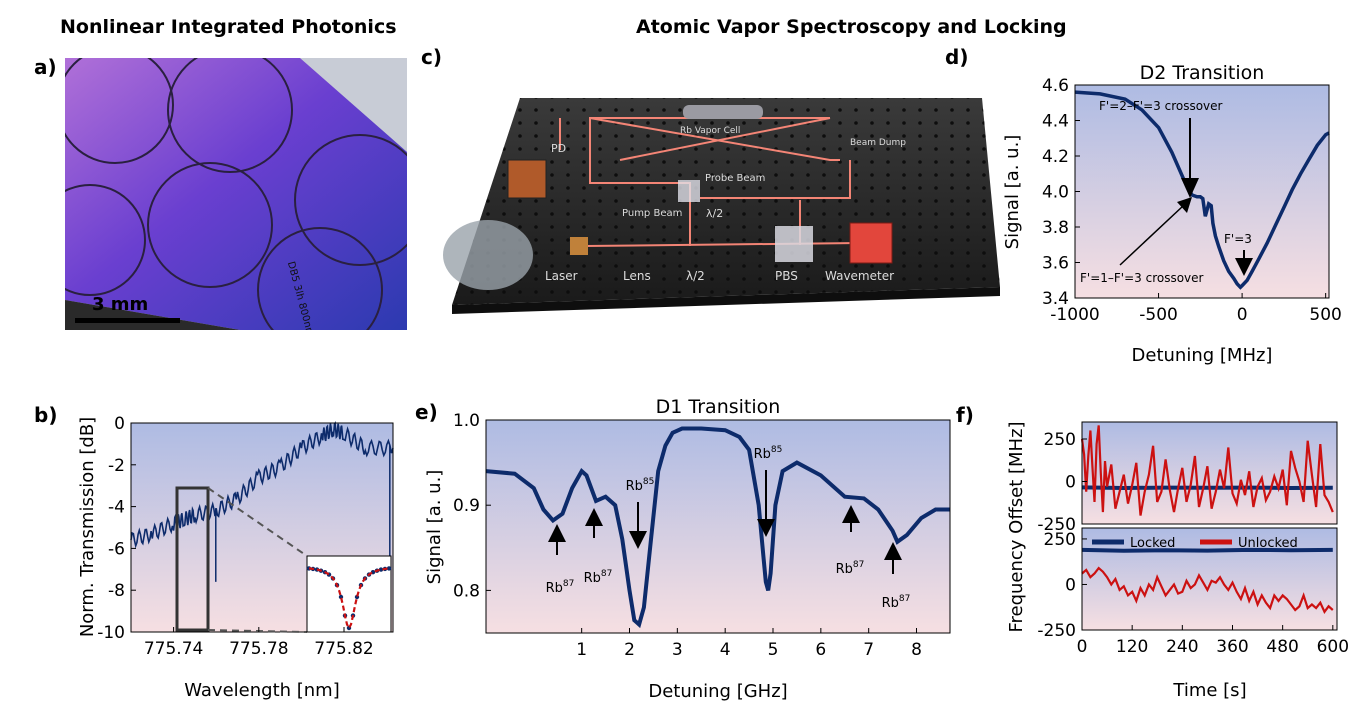 The height and width of the screenshot is (715, 1368). I want to click on chart-d-ytick-label: 4.6, so click(1055, 86).